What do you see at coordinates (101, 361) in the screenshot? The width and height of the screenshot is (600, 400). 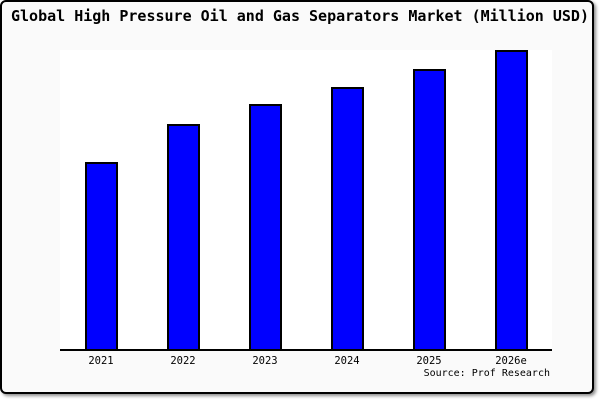 I see `x-tick-label-2021: 2021` at bounding box center [101, 361].